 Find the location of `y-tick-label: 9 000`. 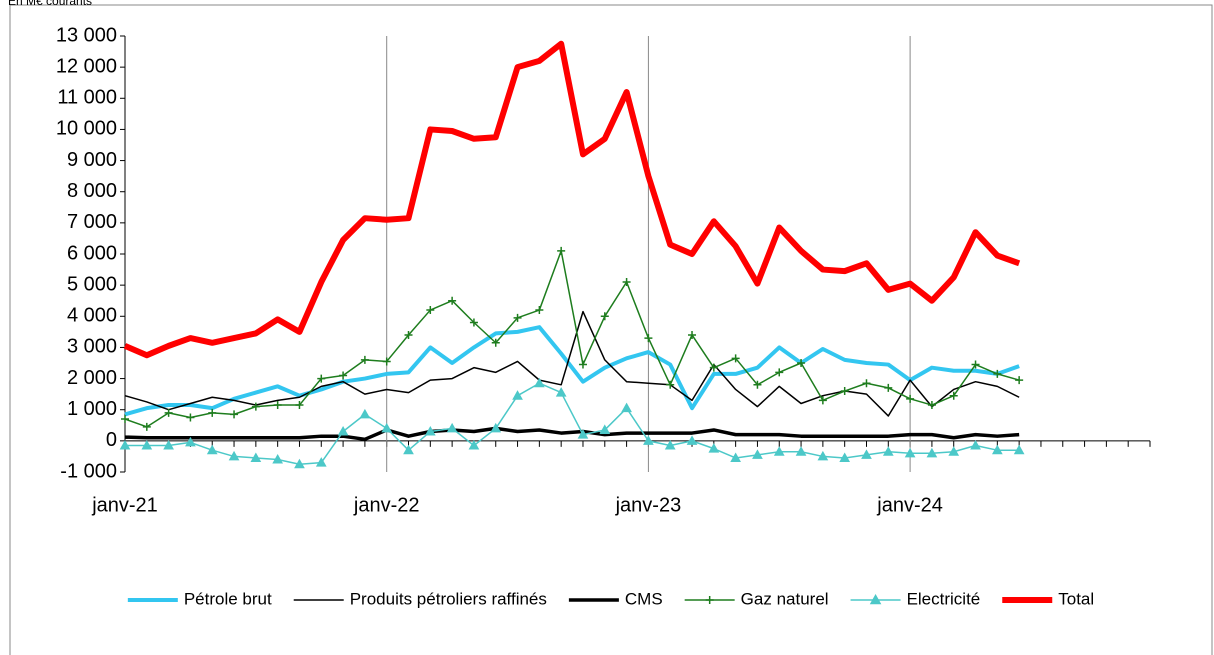

y-tick-label: 9 000 is located at coordinates (92, 160).